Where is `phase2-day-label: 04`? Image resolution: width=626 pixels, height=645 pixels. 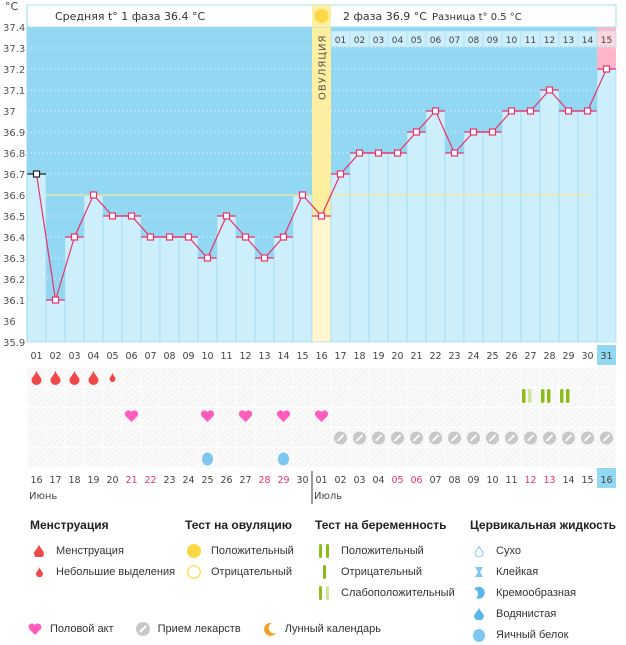
phase2-day-label: 04 is located at coordinates (398, 41).